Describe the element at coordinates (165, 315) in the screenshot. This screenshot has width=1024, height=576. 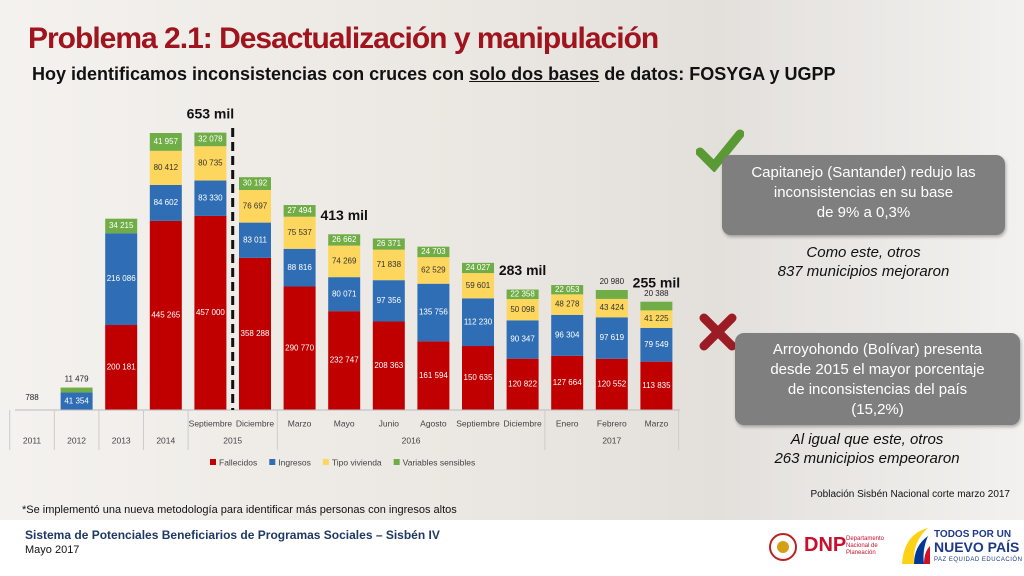
I see `data-label: 445 265` at that location.